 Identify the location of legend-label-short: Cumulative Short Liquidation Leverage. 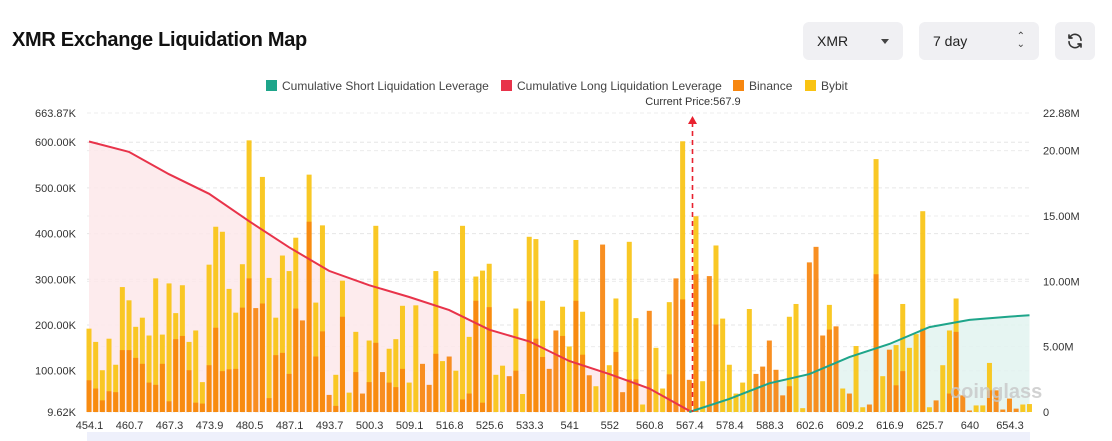
(385, 86).